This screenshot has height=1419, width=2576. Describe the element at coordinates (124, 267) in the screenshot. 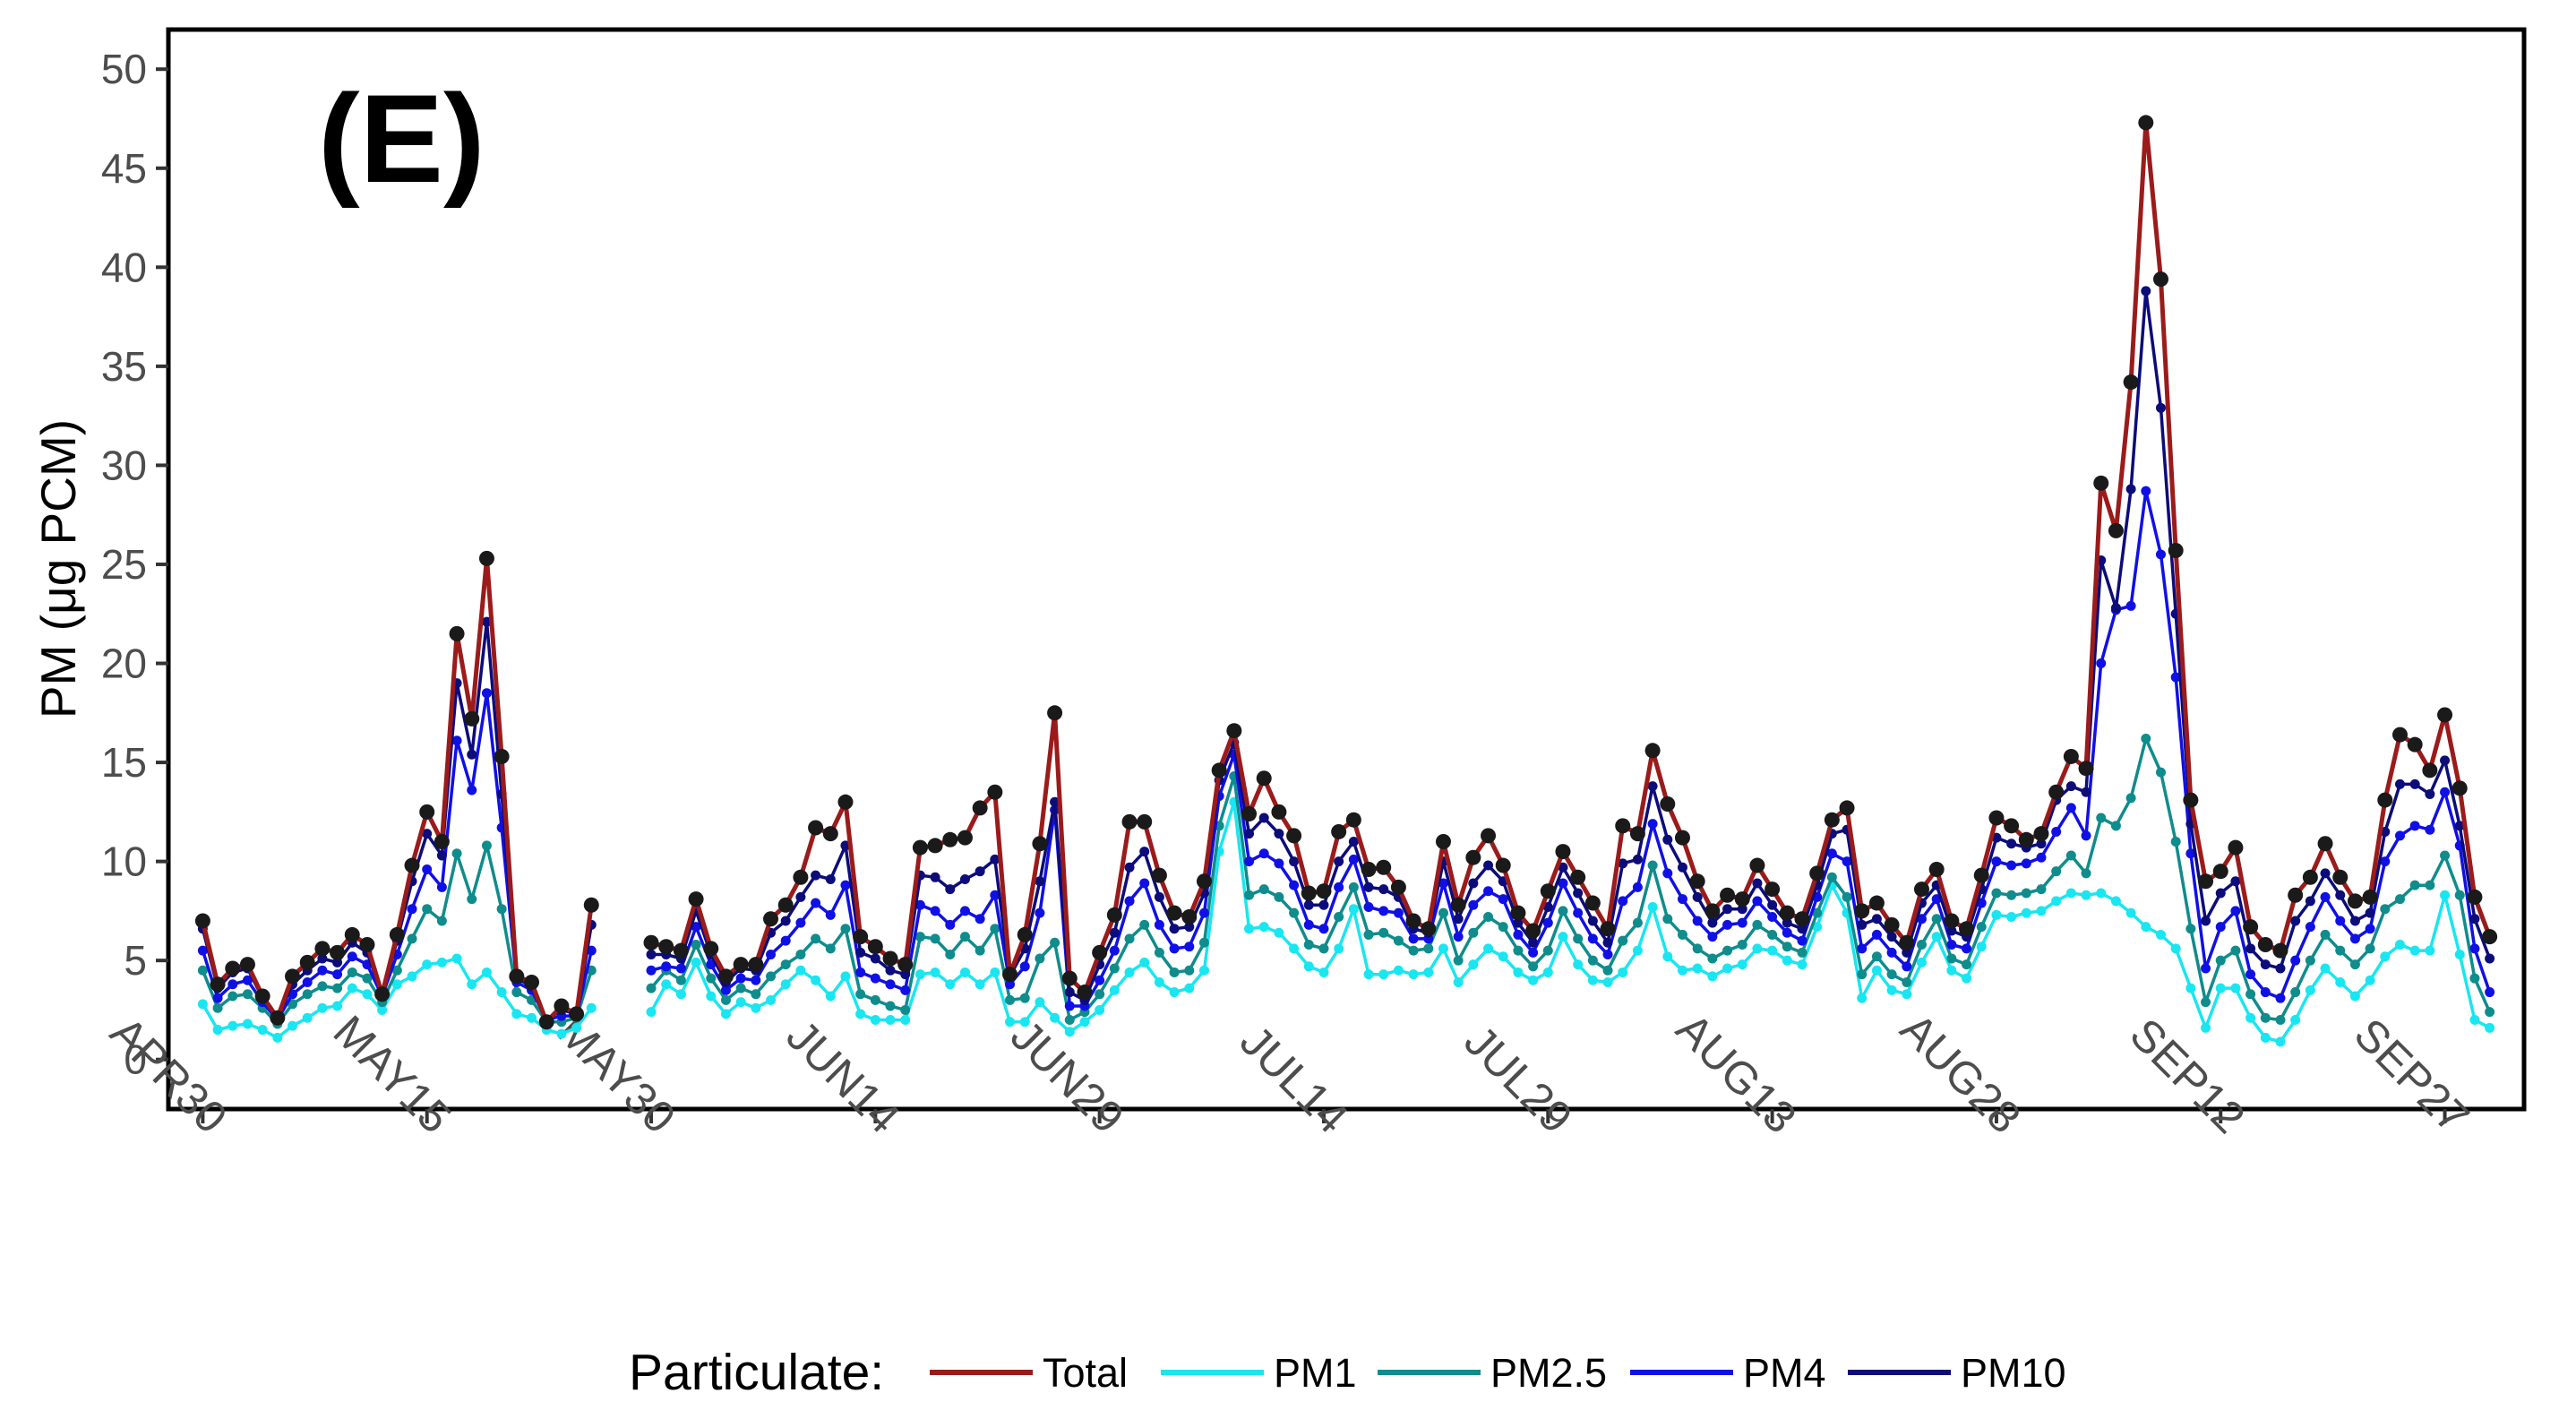

I see `y-tick-label: 40` at that location.